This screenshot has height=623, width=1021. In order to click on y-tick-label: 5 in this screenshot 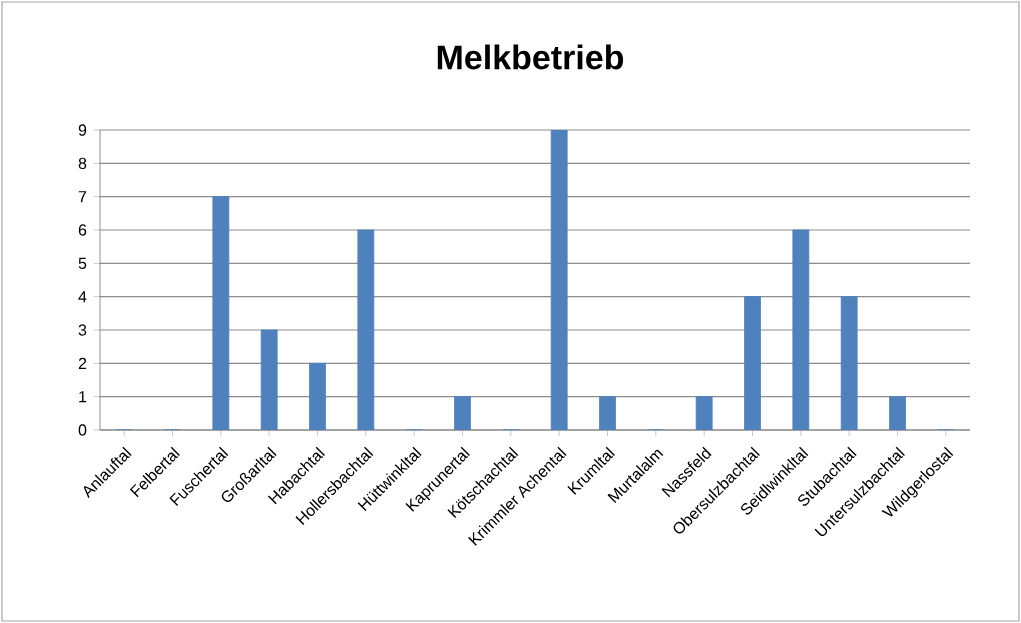, I will do `click(82, 263)`.